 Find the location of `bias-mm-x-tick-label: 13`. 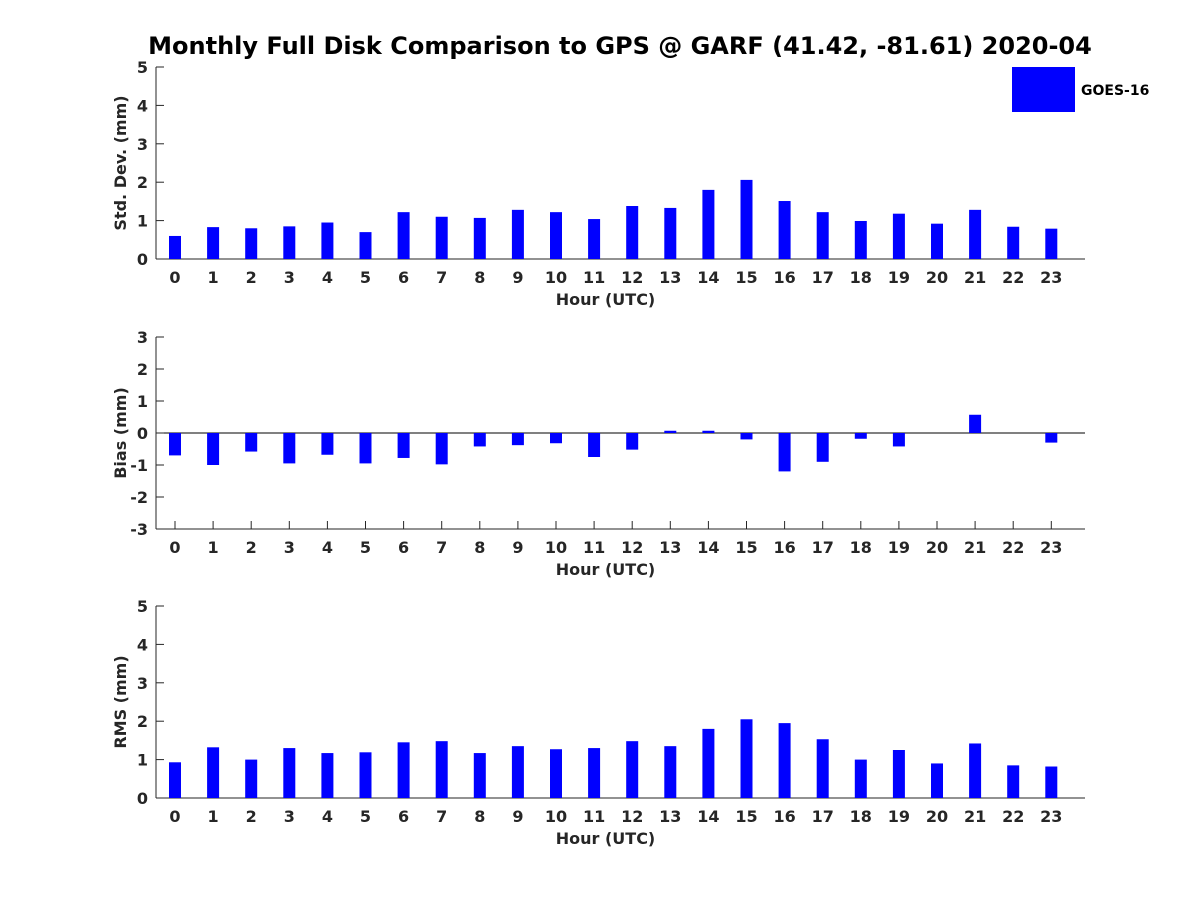

bias-mm-x-tick-label: 13 is located at coordinates (670, 547).